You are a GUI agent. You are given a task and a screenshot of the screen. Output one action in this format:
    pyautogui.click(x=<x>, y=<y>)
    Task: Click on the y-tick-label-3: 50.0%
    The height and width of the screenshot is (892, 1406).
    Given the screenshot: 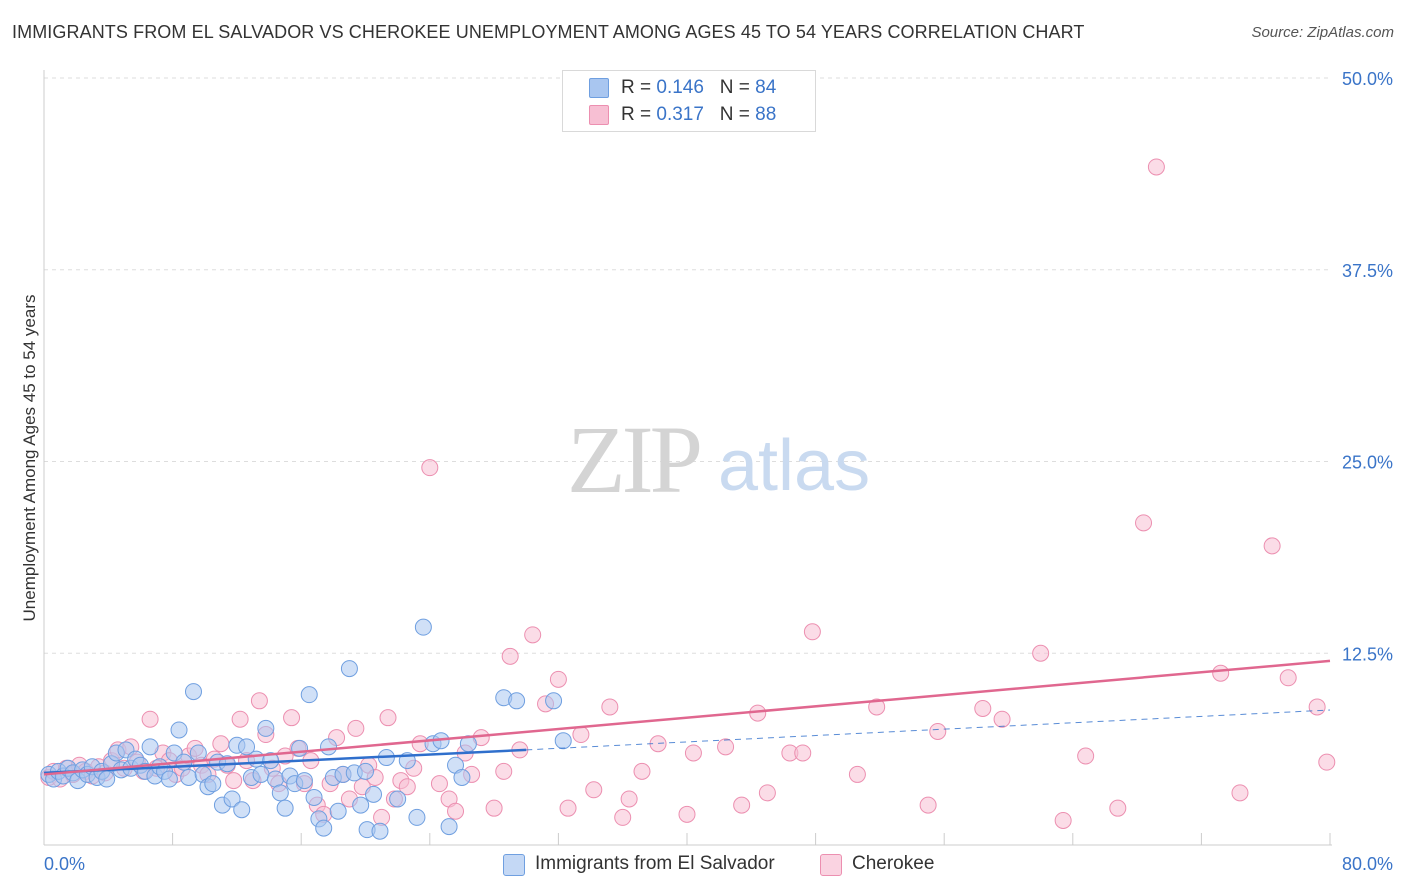 What is the action you would take?
    pyautogui.click(x=1367, y=79)
    